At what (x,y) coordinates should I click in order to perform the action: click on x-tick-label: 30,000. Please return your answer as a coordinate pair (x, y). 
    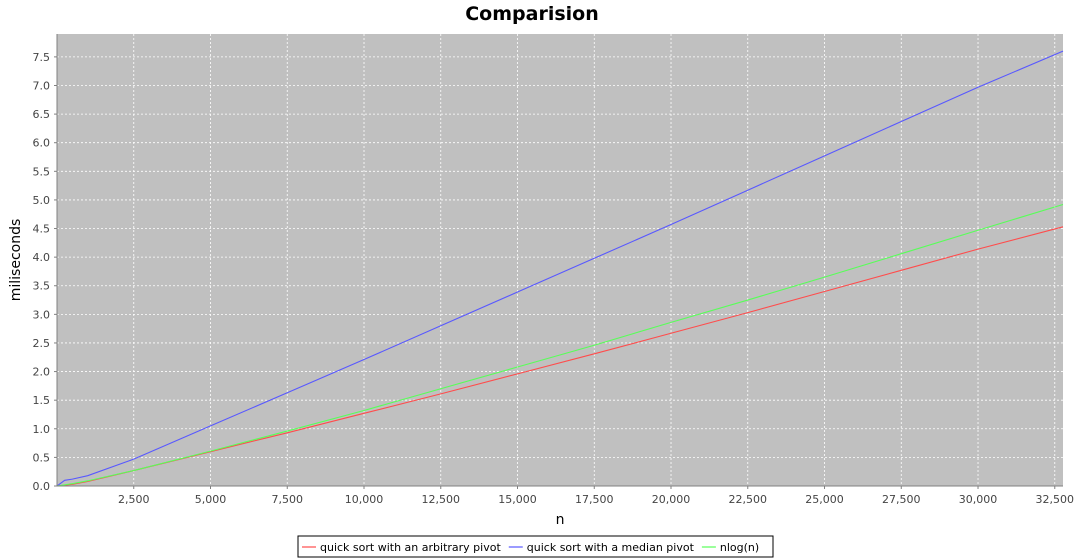
    Looking at the image, I should click on (978, 499).